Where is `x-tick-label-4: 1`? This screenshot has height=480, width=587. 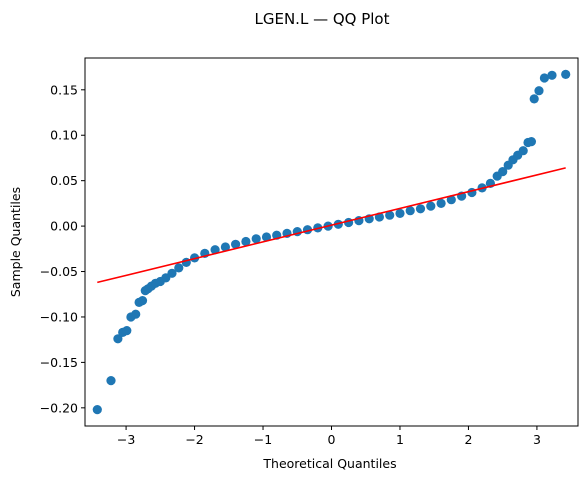 x-tick-label-4: 1 is located at coordinates (400, 439).